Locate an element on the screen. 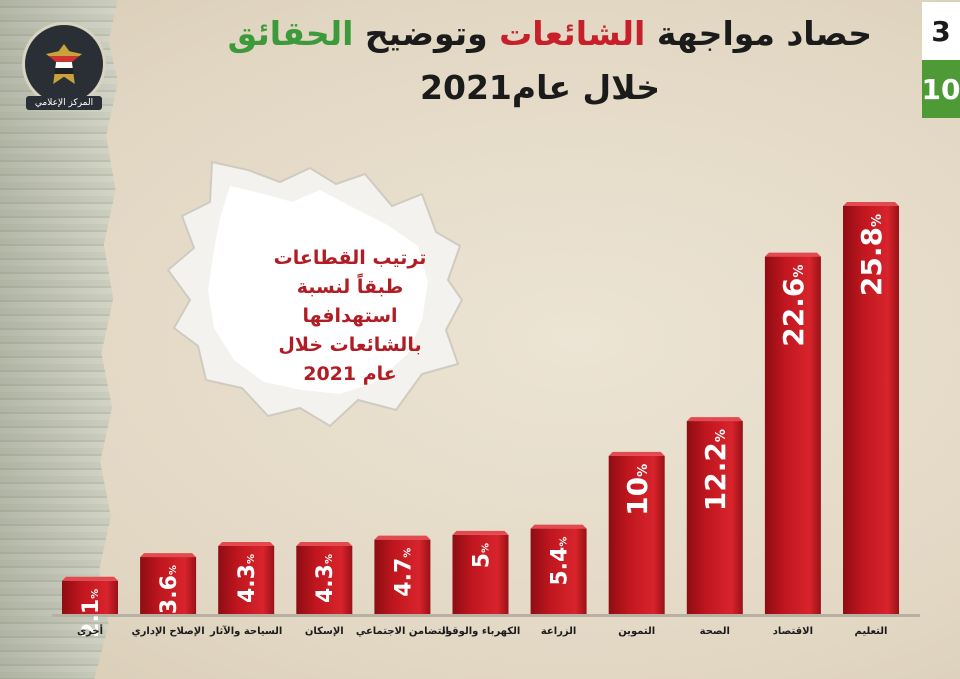 The height and width of the screenshot is (679, 960). bar-group: 5% الكهرباء والوقود is located at coordinates (481, 583).